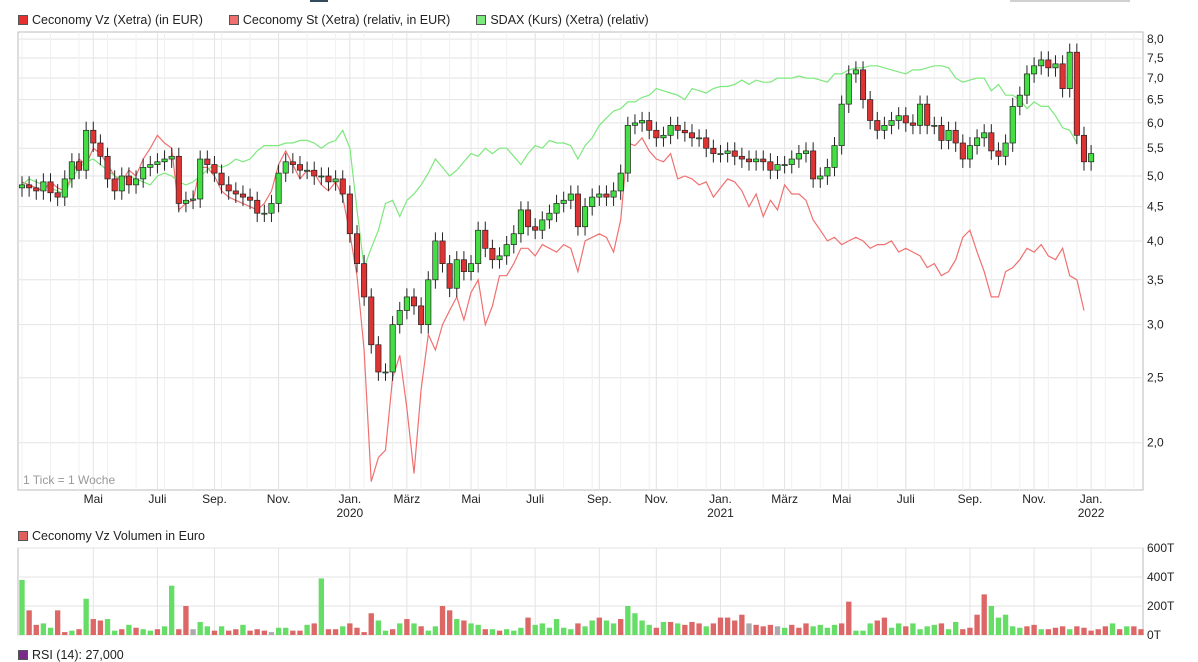 Image resolution: width=1198 pixels, height=662 pixels. Describe the element at coordinates (1091, 499) in the screenshot. I see `x-tick-label: Jan.` at that location.